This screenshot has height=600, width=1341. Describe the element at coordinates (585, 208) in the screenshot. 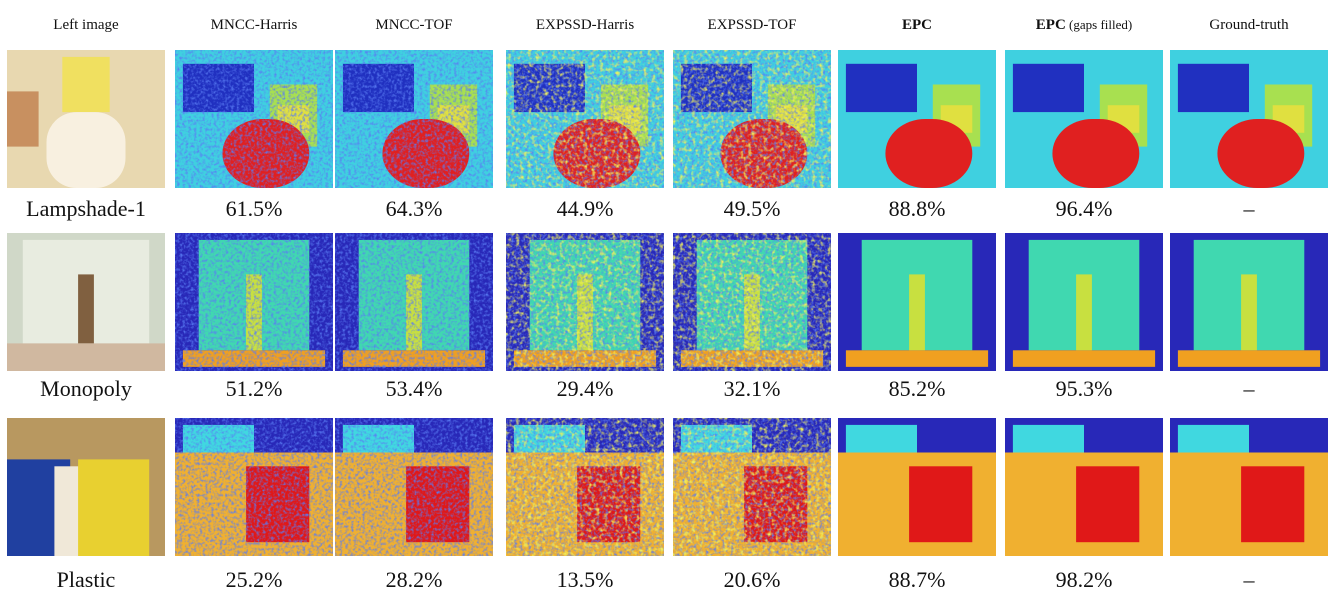

I see `score: 44.9%` at that location.